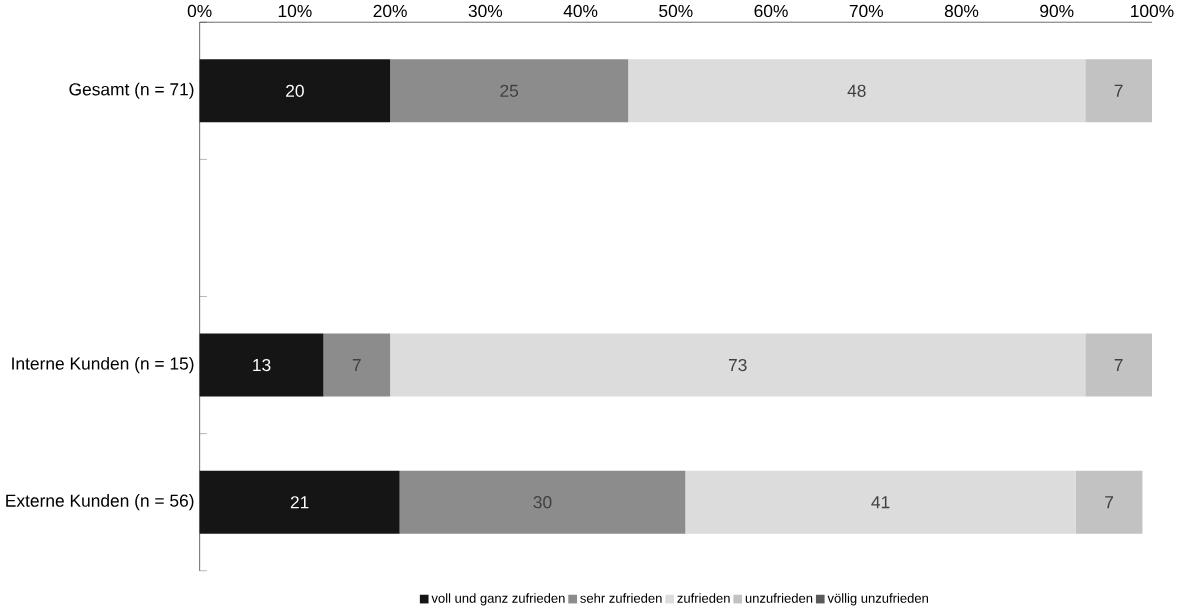 The width and height of the screenshot is (1179, 611). Describe the element at coordinates (100, 502) in the screenshot. I see `y-tick-label: Externe Kunden (n = 56)` at that location.